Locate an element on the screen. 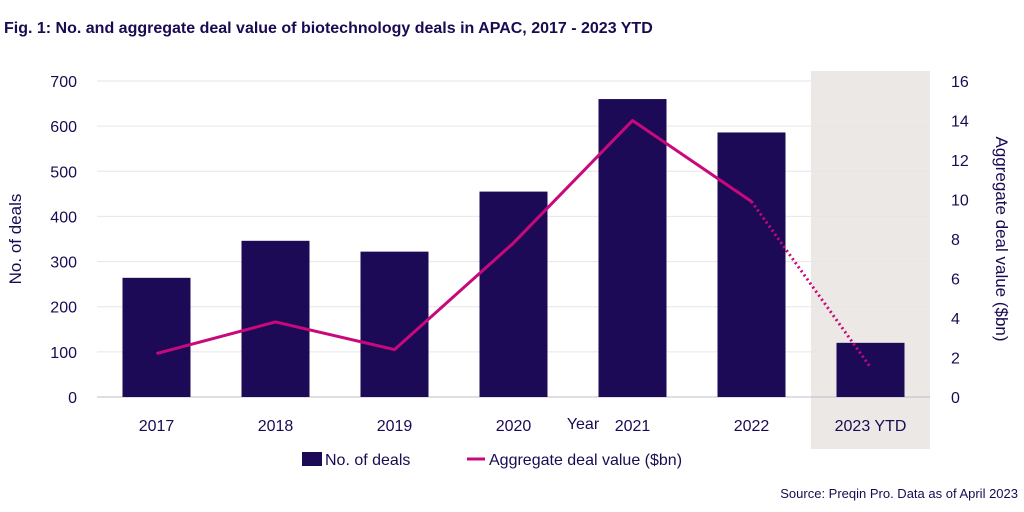 The image size is (1024, 512). x-tick-label: 2019 is located at coordinates (395, 426).